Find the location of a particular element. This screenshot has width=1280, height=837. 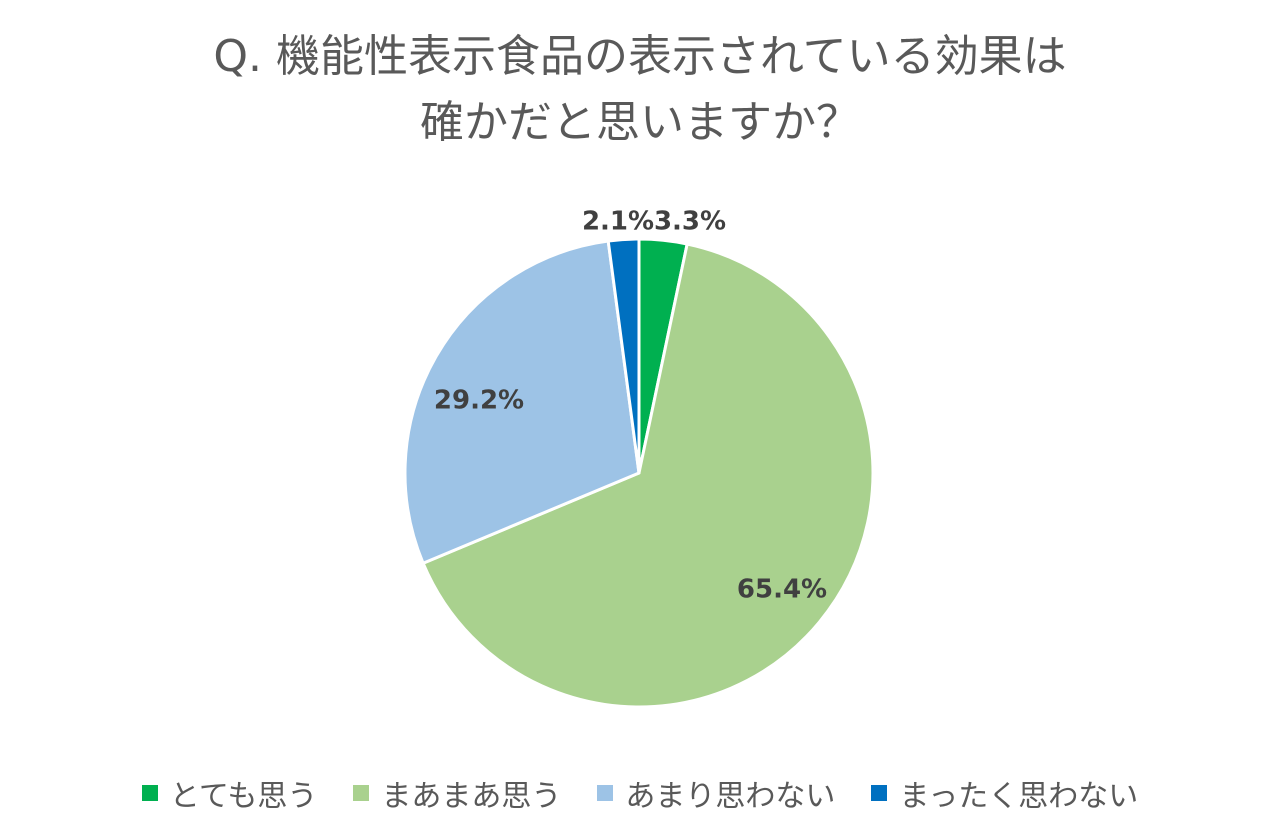

legend-label-2: あまり思わない is located at coordinates (730, 796).